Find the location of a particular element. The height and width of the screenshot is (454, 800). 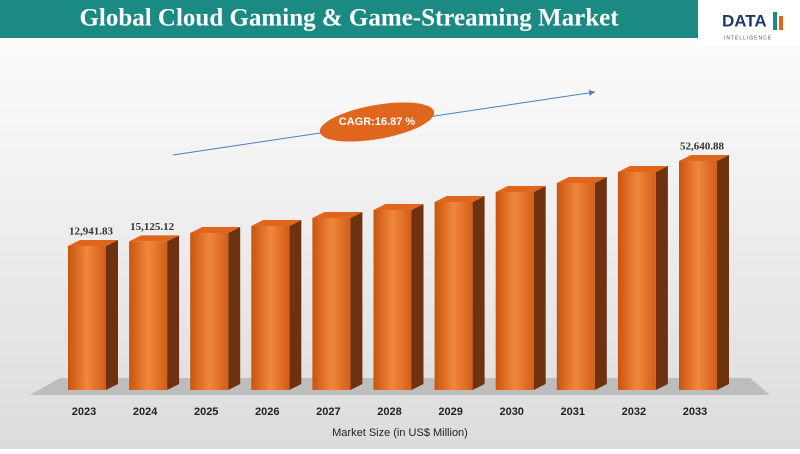

x-tick-label: 2032 is located at coordinates (634, 412).